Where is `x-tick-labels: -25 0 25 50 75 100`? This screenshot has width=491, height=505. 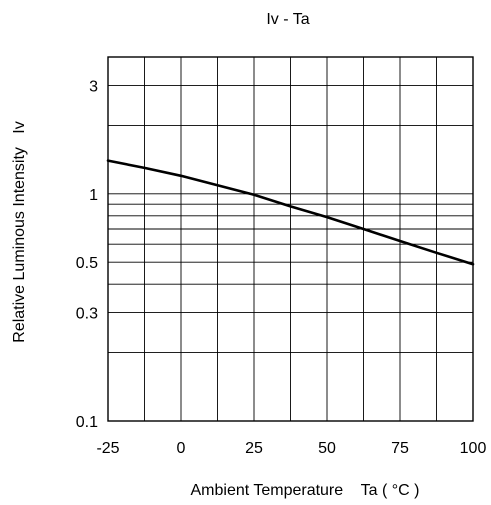 x-tick-labels: -25 0 25 50 75 100 is located at coordinates (291, 448).